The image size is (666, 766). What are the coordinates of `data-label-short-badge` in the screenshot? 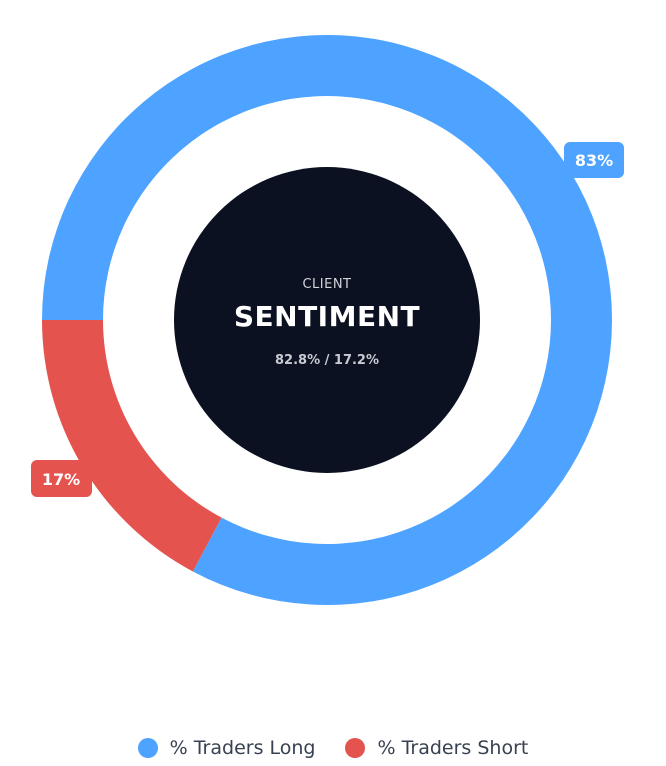 It's located at (61, 478).